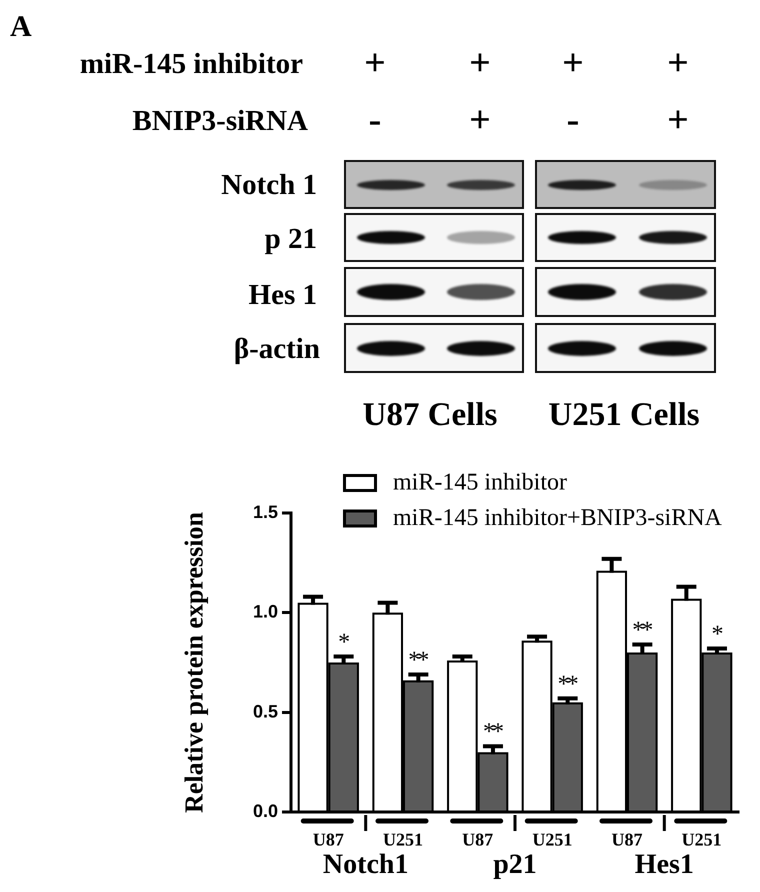 This screenshot has width=760, height=892. I want to click on text: Hes1, so click(664, 864).